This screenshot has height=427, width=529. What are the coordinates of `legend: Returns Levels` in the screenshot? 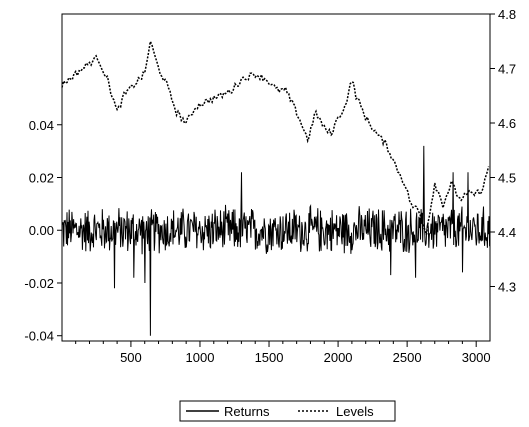 It's located at (287, 411).